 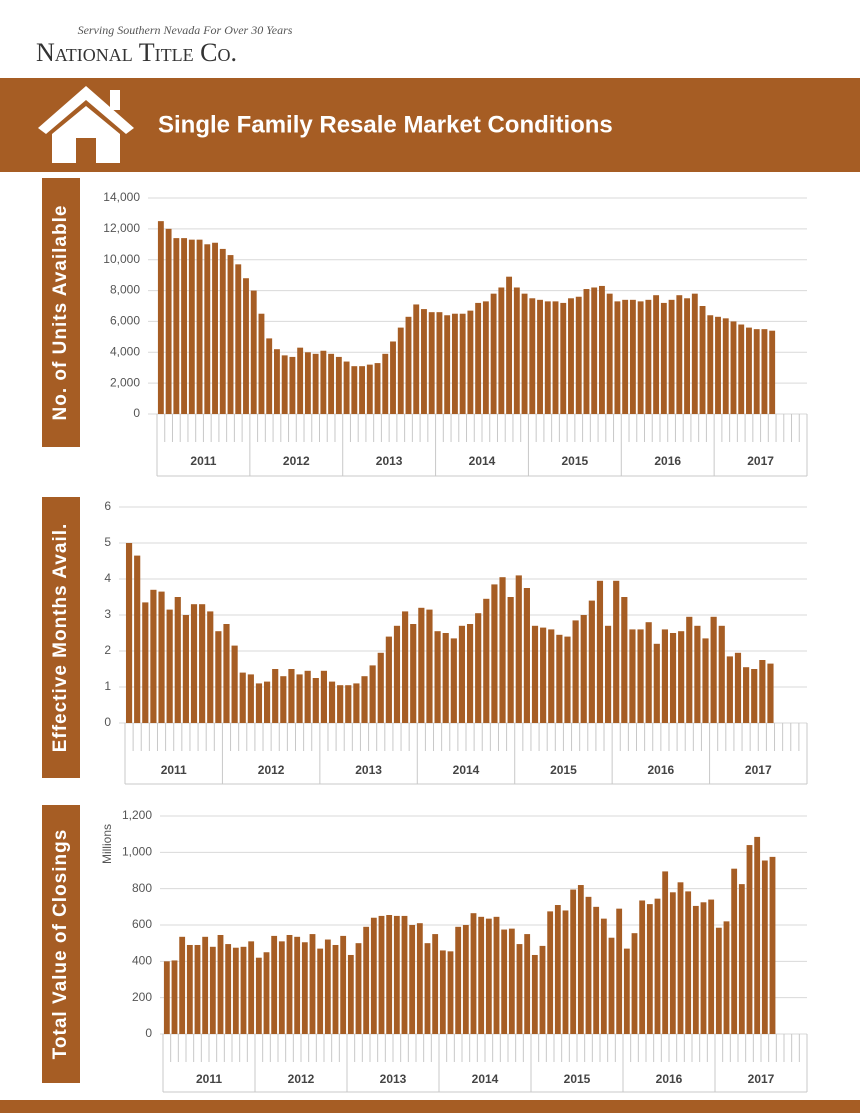 I want to click on y-axis-label: Millions, so click(x=107, y=844).